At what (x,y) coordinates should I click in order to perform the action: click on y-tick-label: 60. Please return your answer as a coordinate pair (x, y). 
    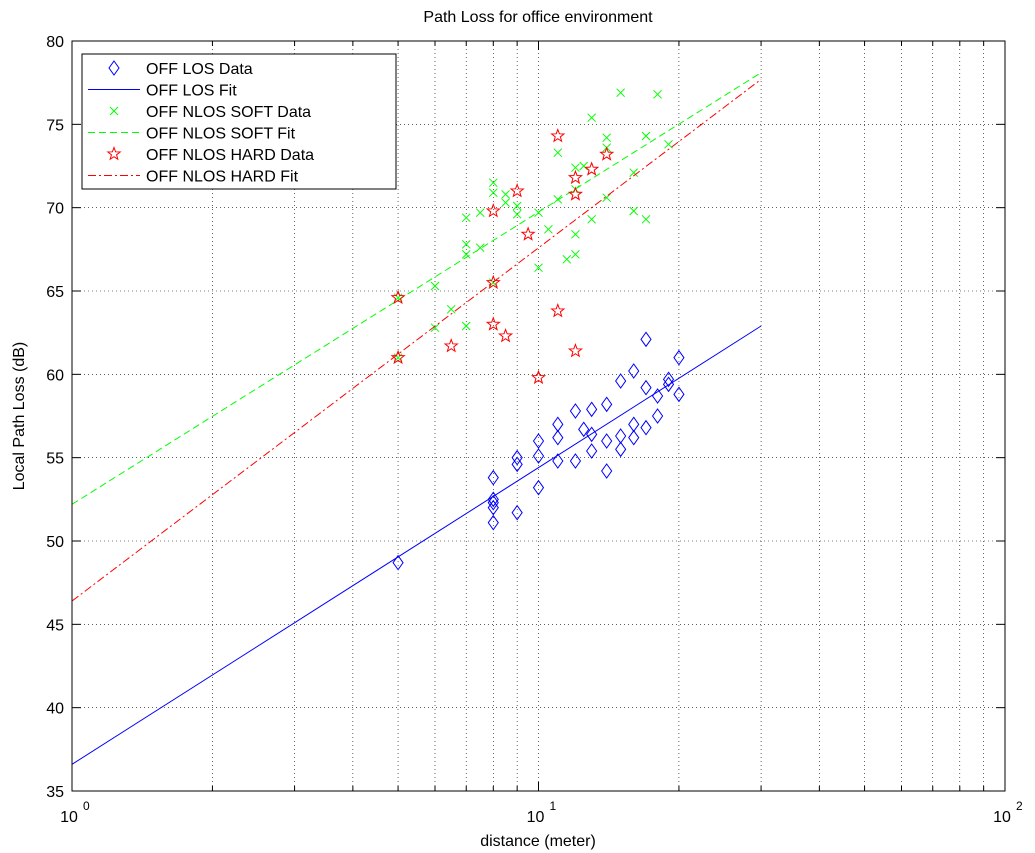
    Looking at the image, I should click on (55, 375).